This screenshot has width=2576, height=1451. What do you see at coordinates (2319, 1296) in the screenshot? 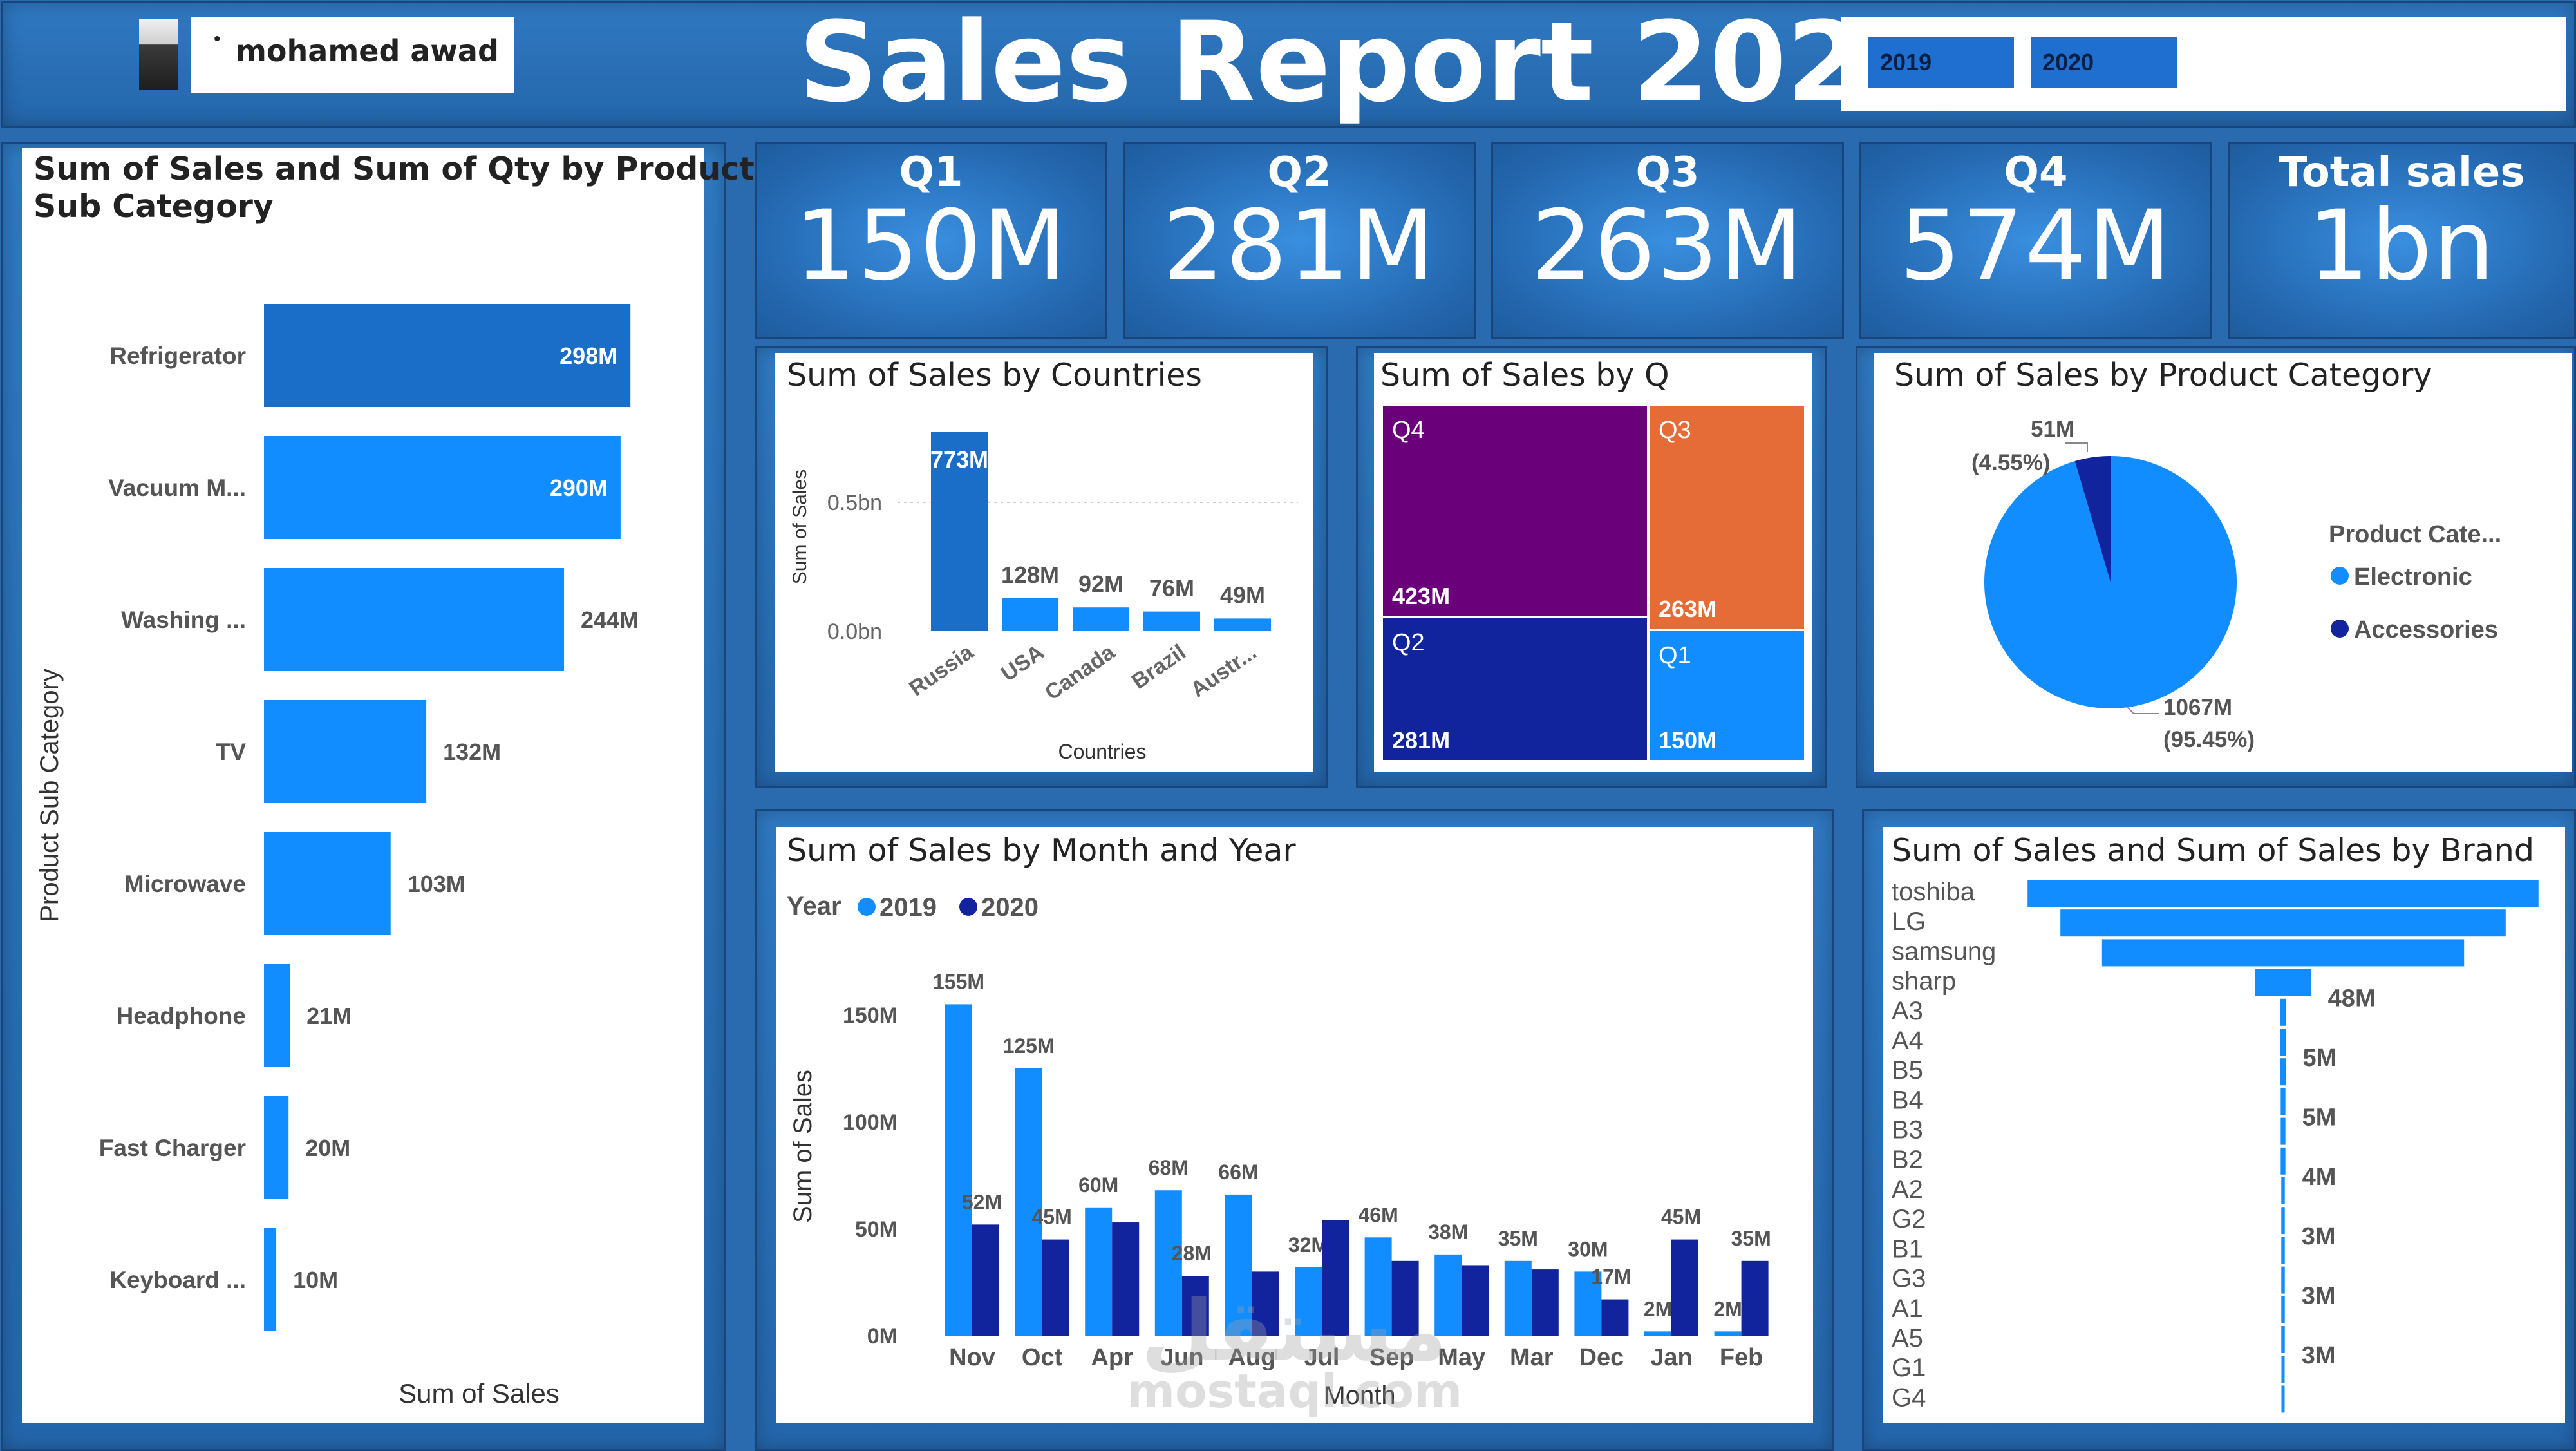
I see `brand-value-label: 3M` at bounding box center [2319, 1296].